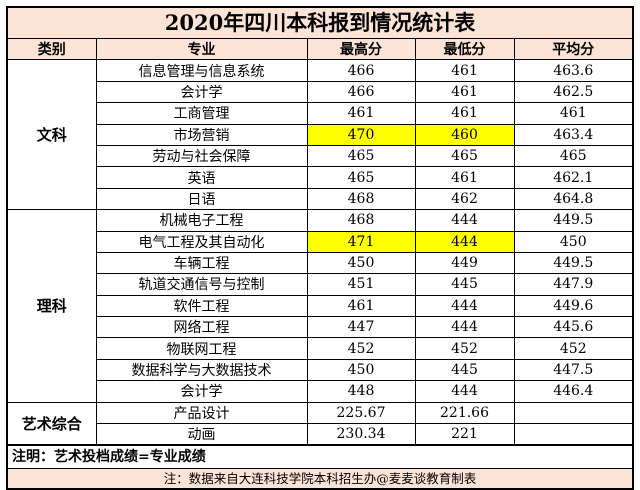  I want to click on major-cell: 劳动与社会保障, so click(202, 156).